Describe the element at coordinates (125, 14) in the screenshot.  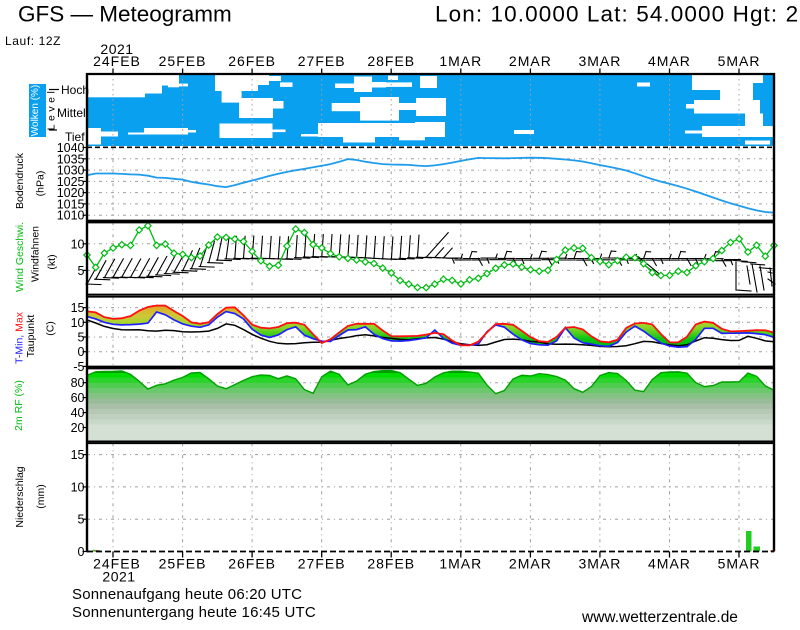
I see `svg-text: GFS — Meteogramm` at that location.